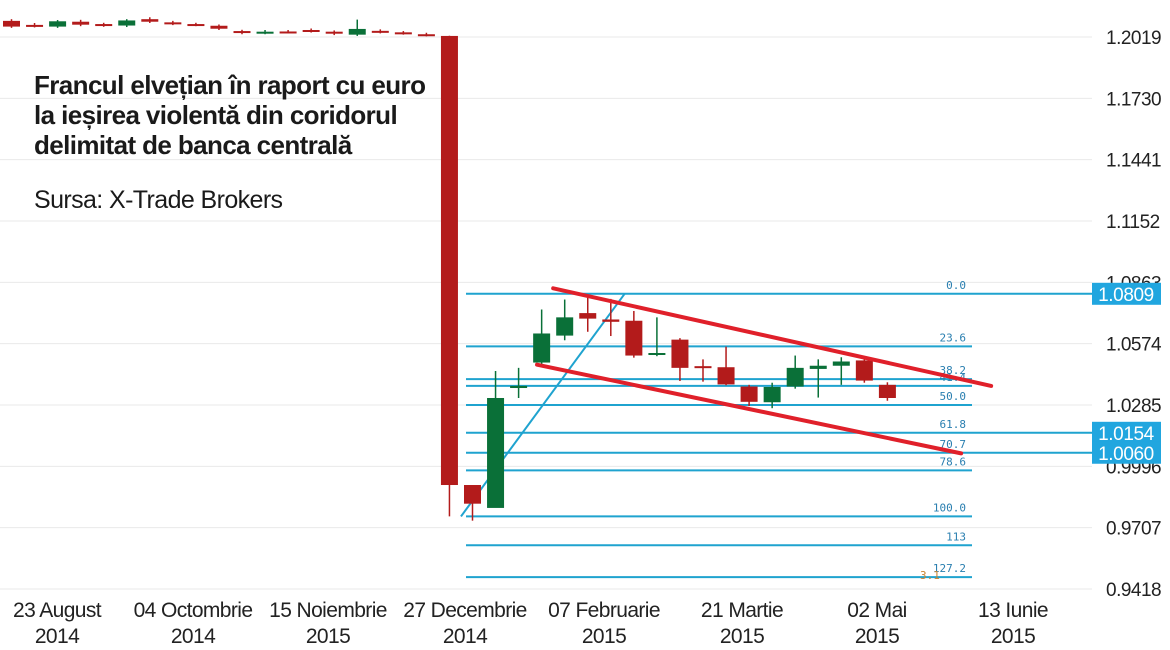  I want to click on x-tick-label: 07 Februarie, so click(604, 610).